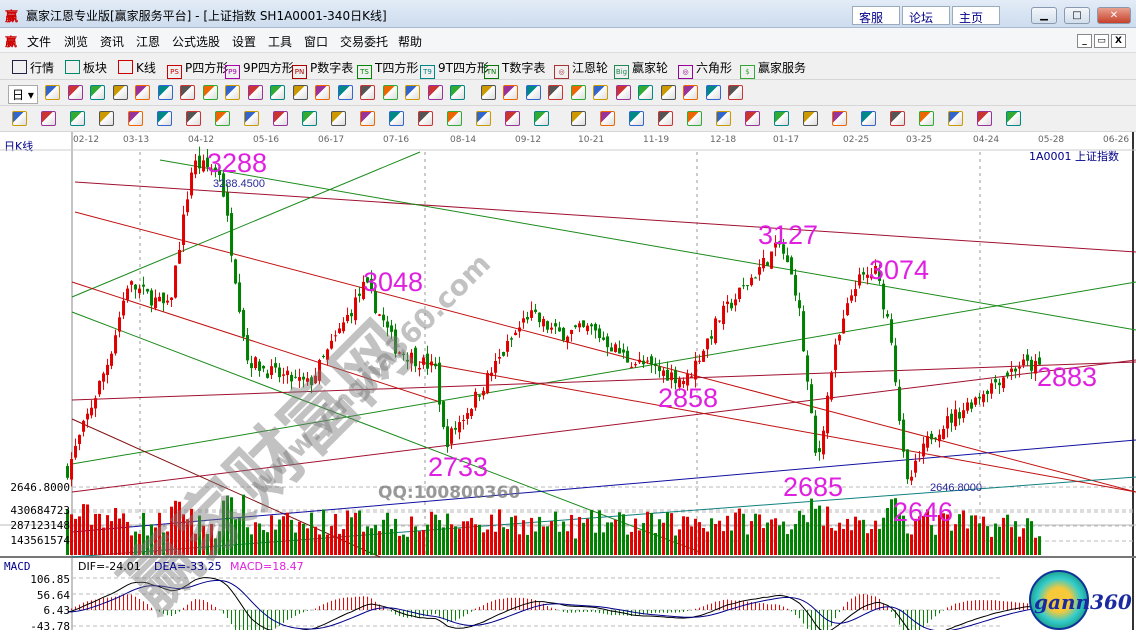  What do you see at coordinates (641, 69) in the screenshot?
I see `toolbar-button: Big 赢家轮` at bounding box center [641, 69].